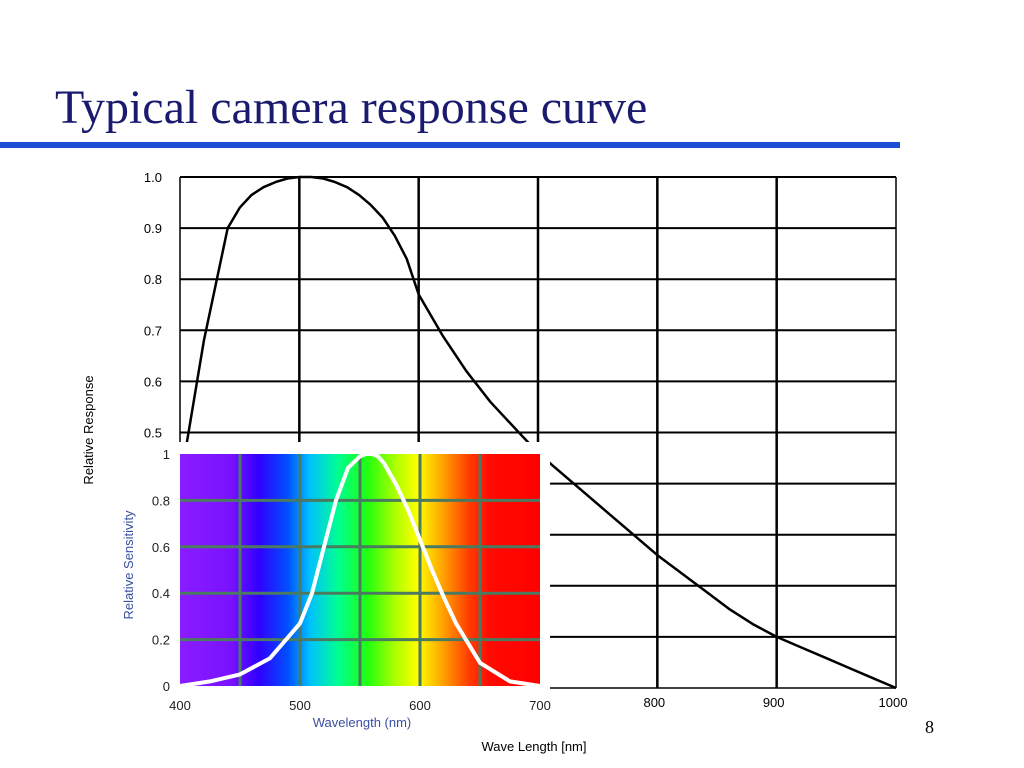 The image size is (1024, 768). Describe the element at coordinates (540, 705) in the screenshot. I see `inset-x-tick-label: 700` at that location.